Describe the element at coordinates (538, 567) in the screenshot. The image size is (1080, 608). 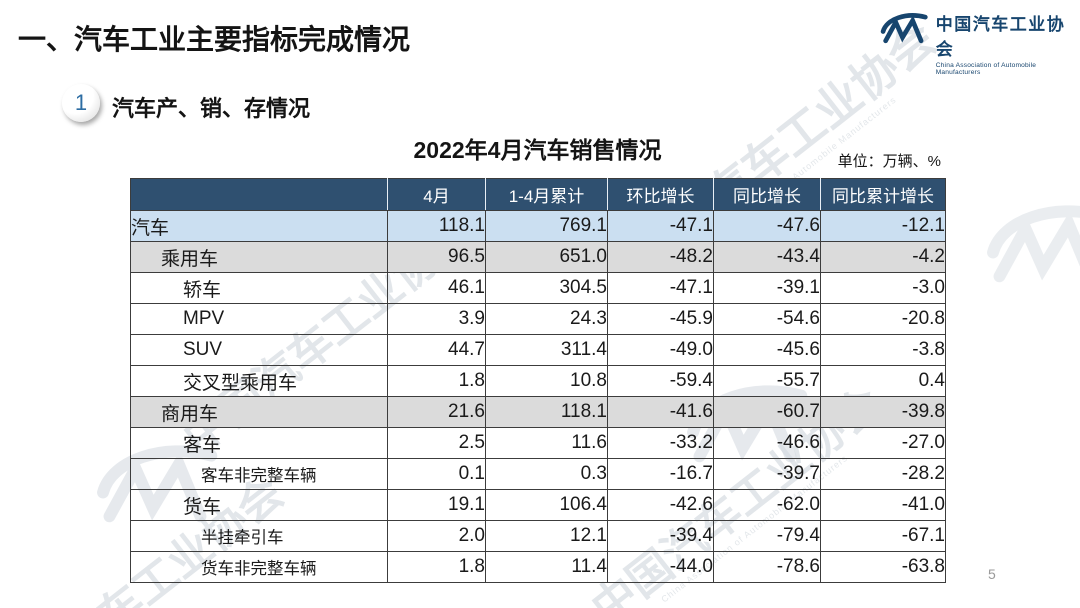
I see `table-row: 货车非完整车辆 1.8 11.4 -44.0 -78.6 -63.8` at that location.